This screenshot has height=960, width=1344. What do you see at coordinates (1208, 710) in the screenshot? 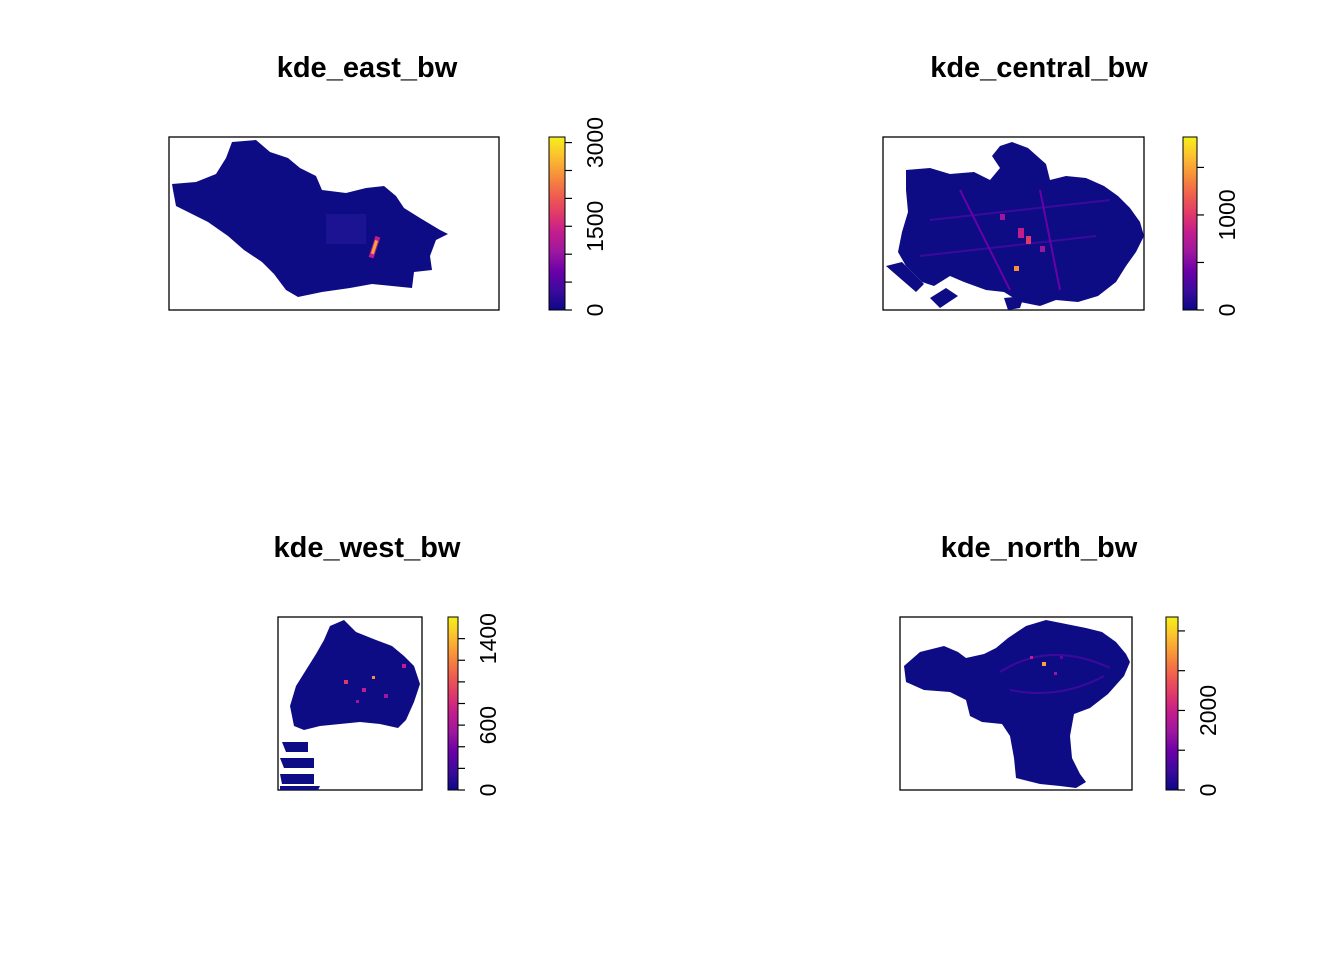
I see `legend-tick-label: 2000` at bounding box center [1208, 710].